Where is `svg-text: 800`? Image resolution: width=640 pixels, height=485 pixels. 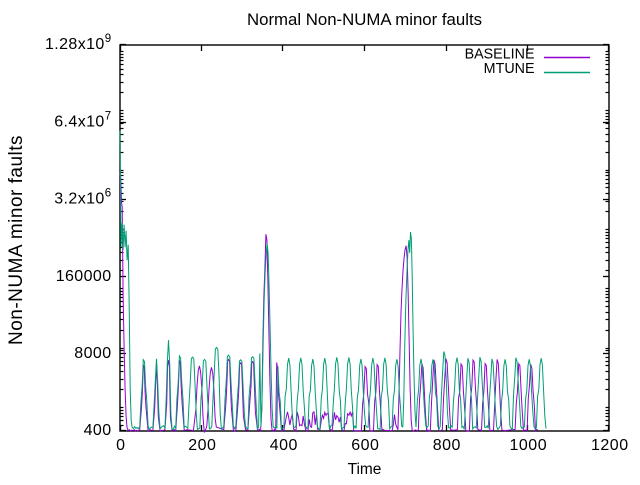 svg-text: 800 is located at coordinates (447, 445).